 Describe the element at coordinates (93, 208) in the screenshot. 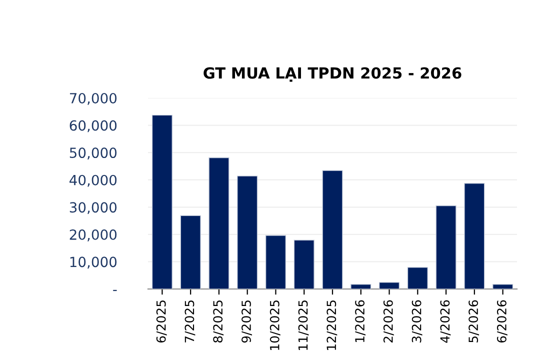

I see `y-tick-label: 30,000` at that location.